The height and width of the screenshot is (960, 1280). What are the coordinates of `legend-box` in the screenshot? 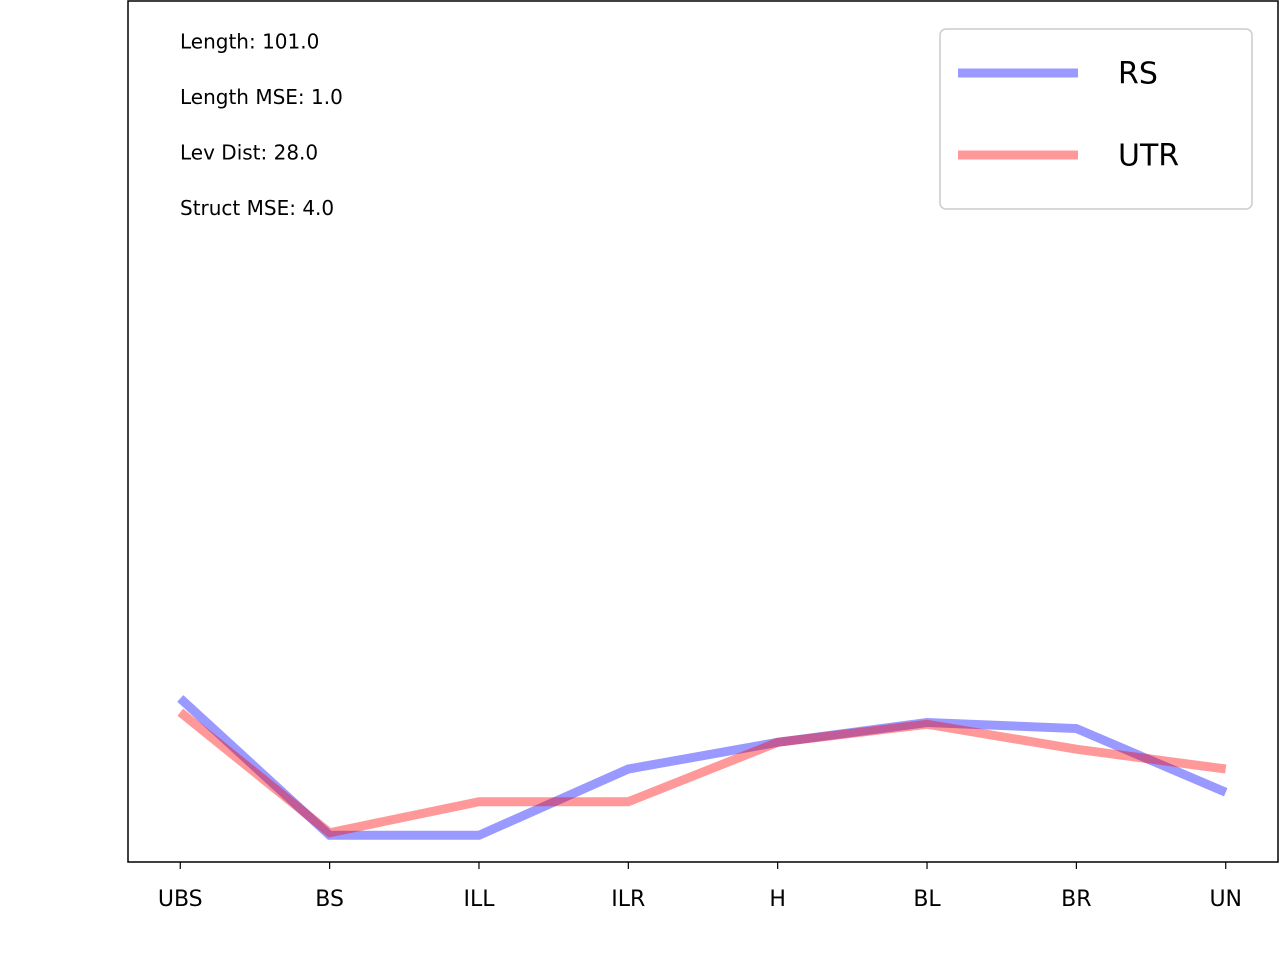 It's located at (1096, 119).